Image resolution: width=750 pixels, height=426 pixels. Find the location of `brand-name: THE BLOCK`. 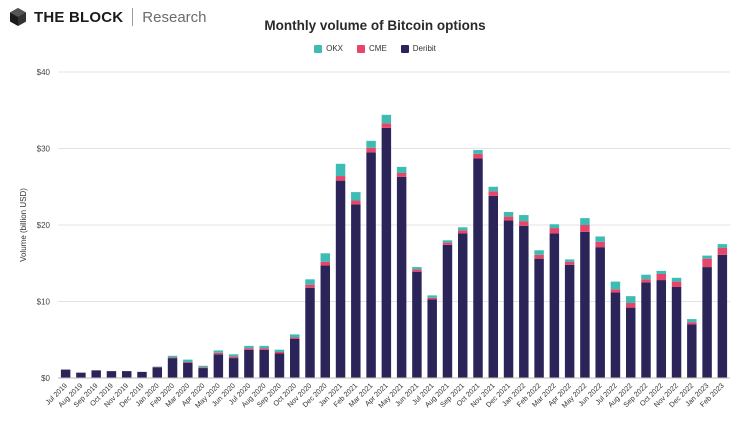

brand-name: THE BLOCK is located at coordinates (79, 17).